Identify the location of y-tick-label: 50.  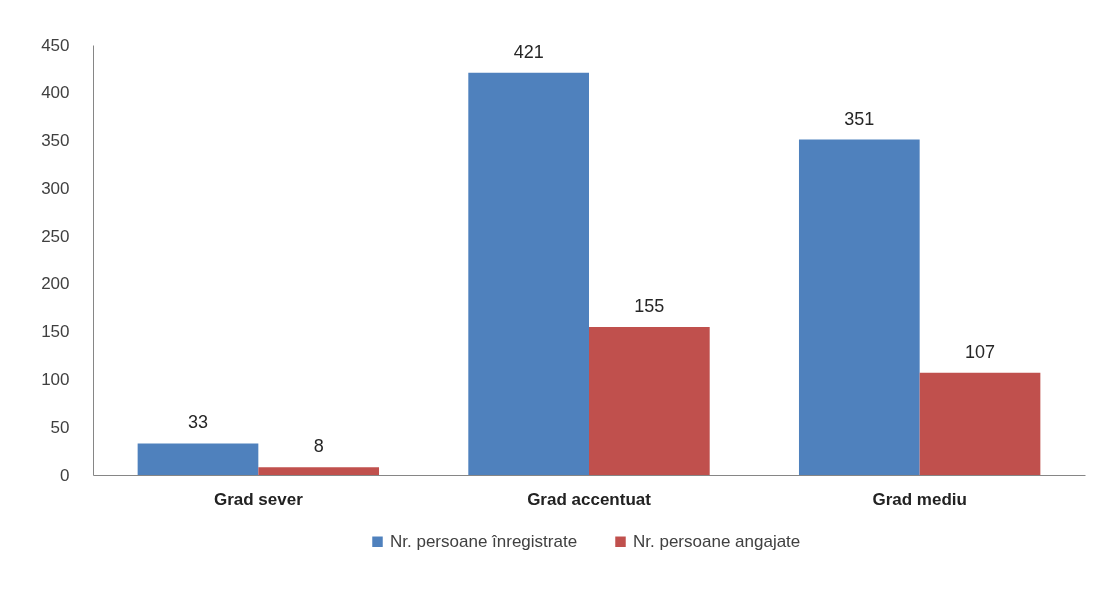
(60, 427).